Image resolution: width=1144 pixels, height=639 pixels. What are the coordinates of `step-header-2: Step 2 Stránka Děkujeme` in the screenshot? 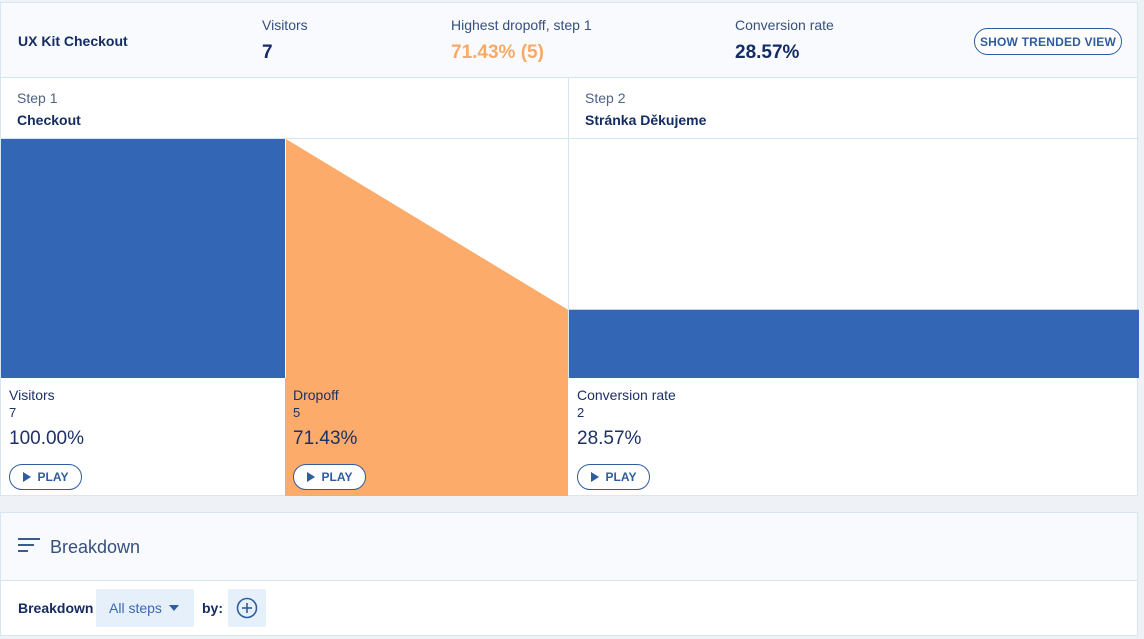 It's located at (854, 108).